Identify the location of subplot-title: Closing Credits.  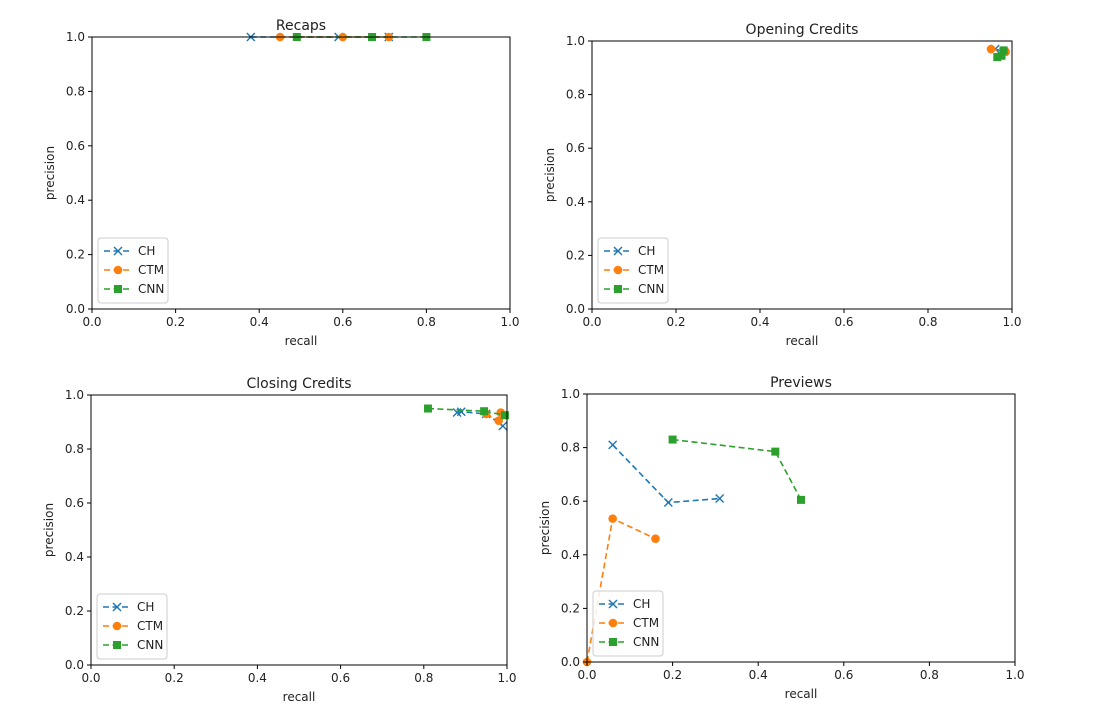
(298, 384).